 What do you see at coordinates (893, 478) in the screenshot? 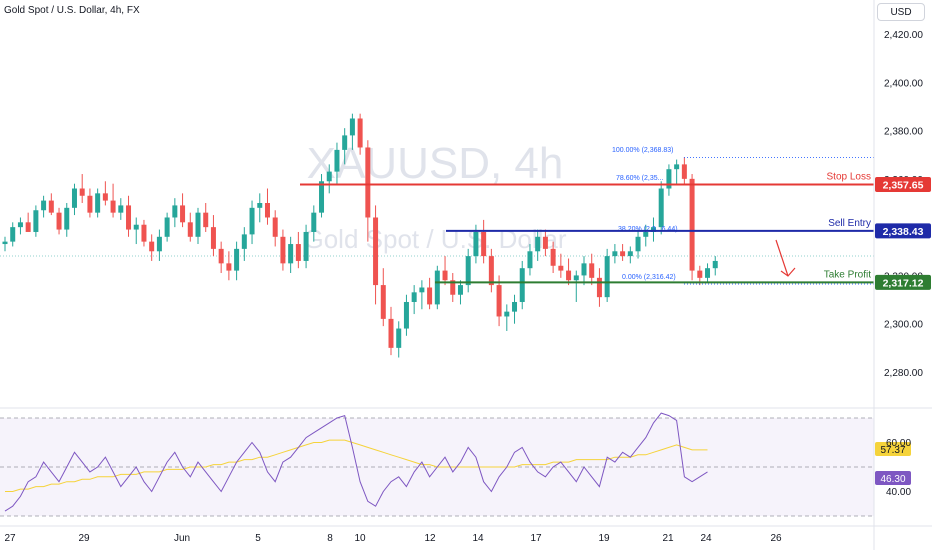
I see `rsi-value-tag` at bounding box center [893, 478].